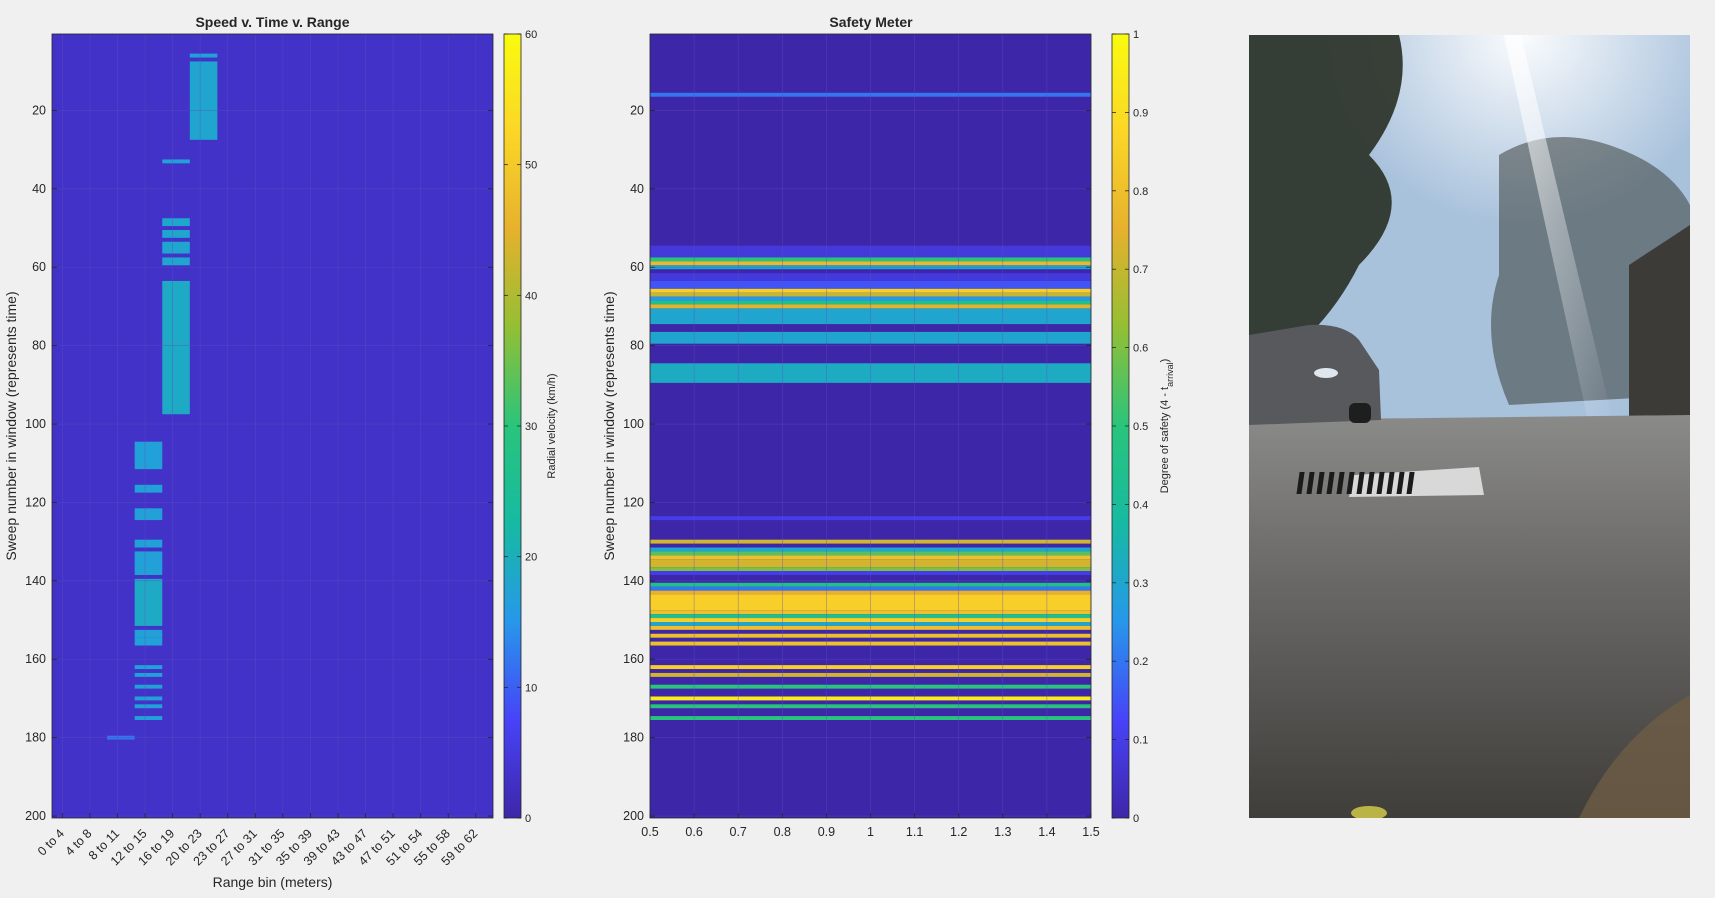  I want to click on safety-y-tick-label: 20, so click(637, 110).